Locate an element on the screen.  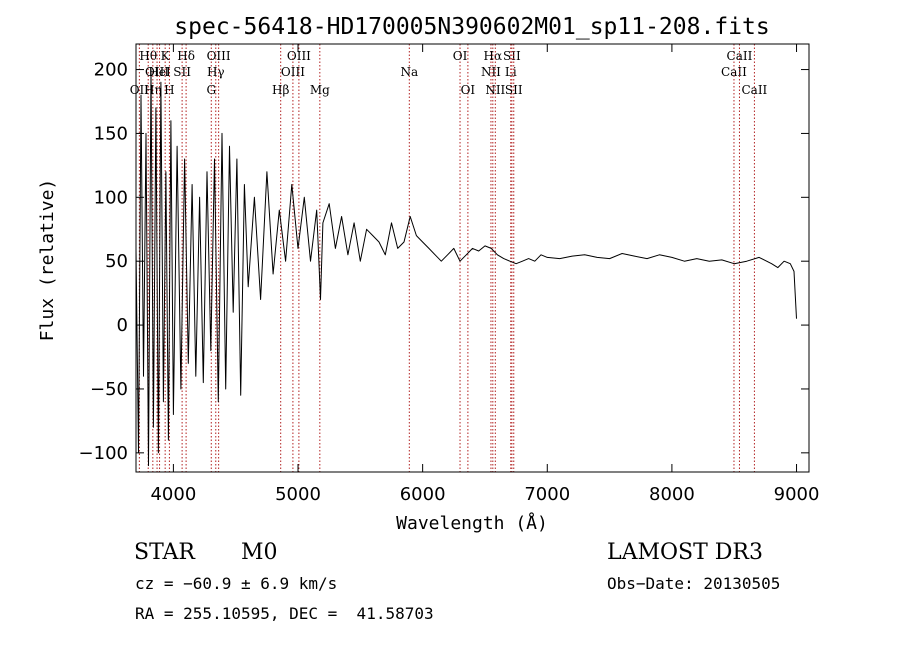
x-axis-label: Wavelength (Å) is located at coordinates (472, 523).